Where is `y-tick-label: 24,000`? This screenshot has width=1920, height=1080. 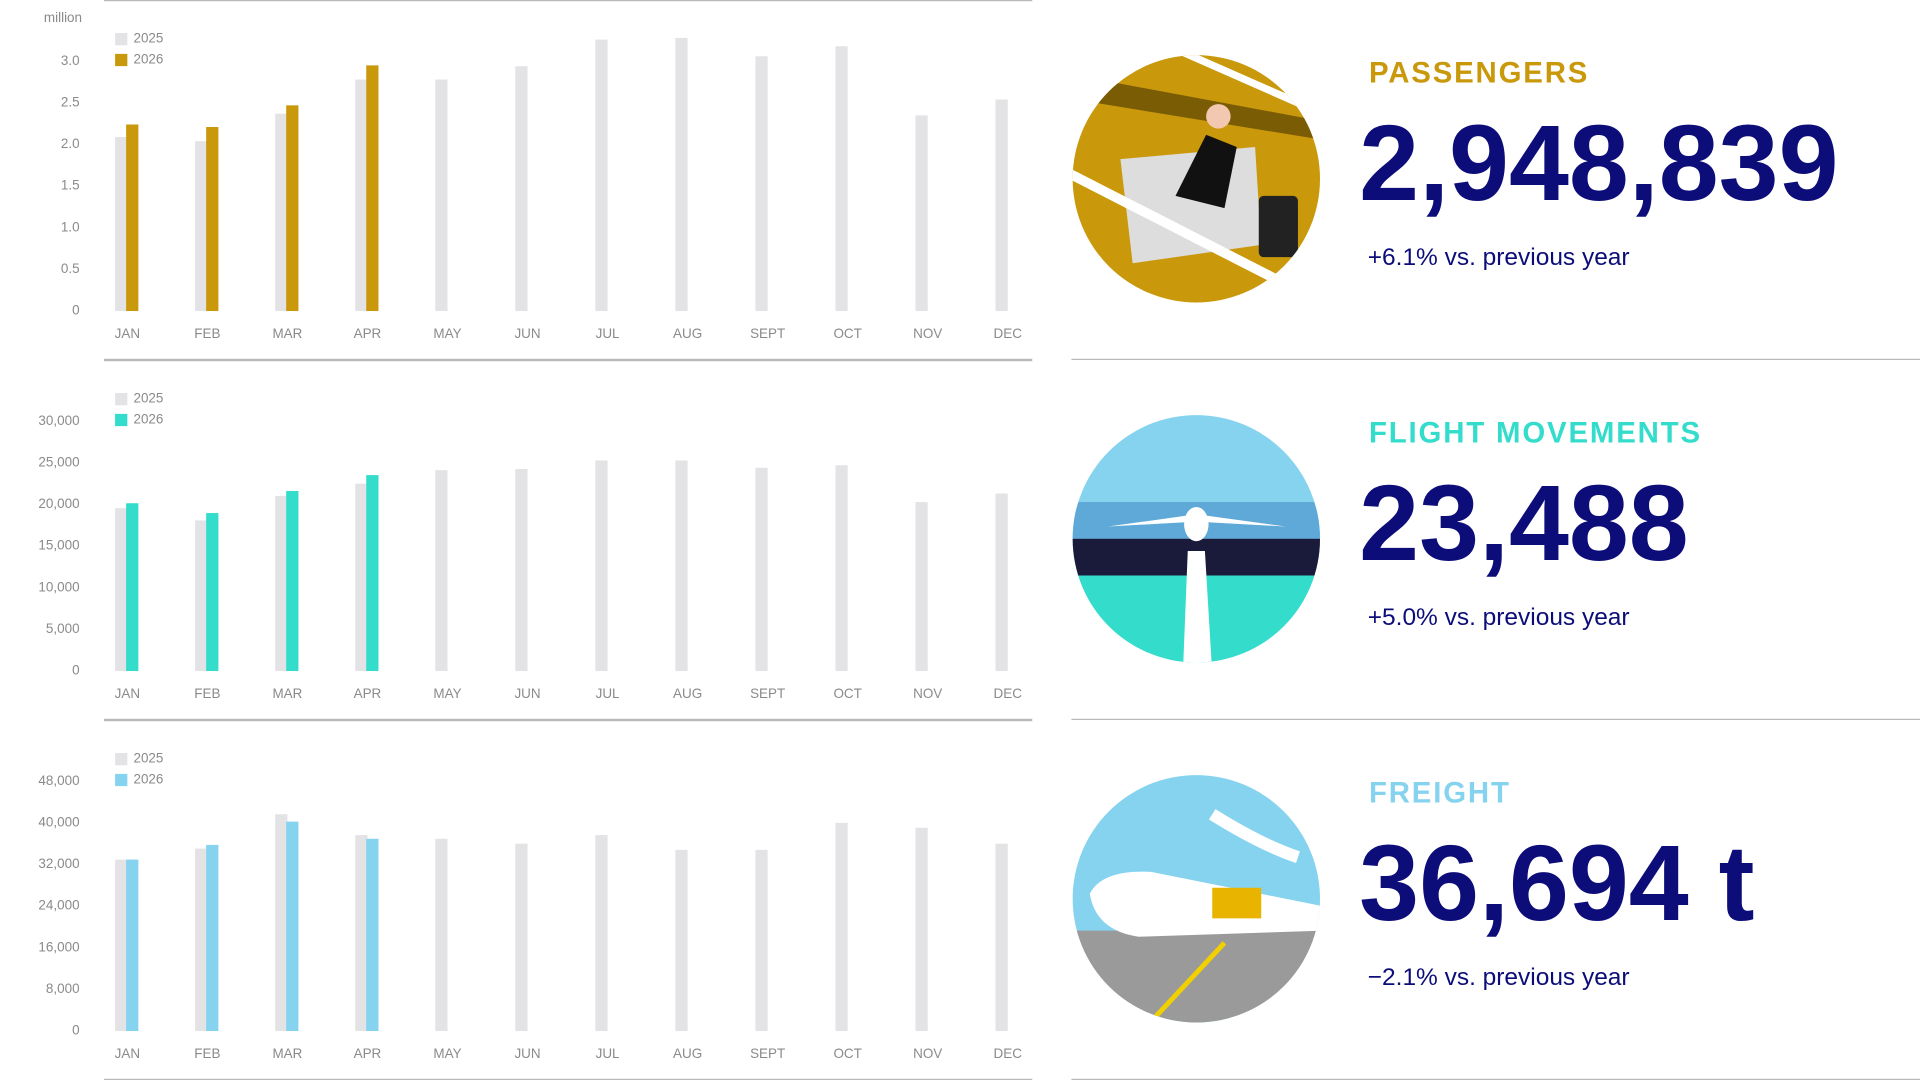
y-tick-label: 24,000 is located at coordinates (58, 905).